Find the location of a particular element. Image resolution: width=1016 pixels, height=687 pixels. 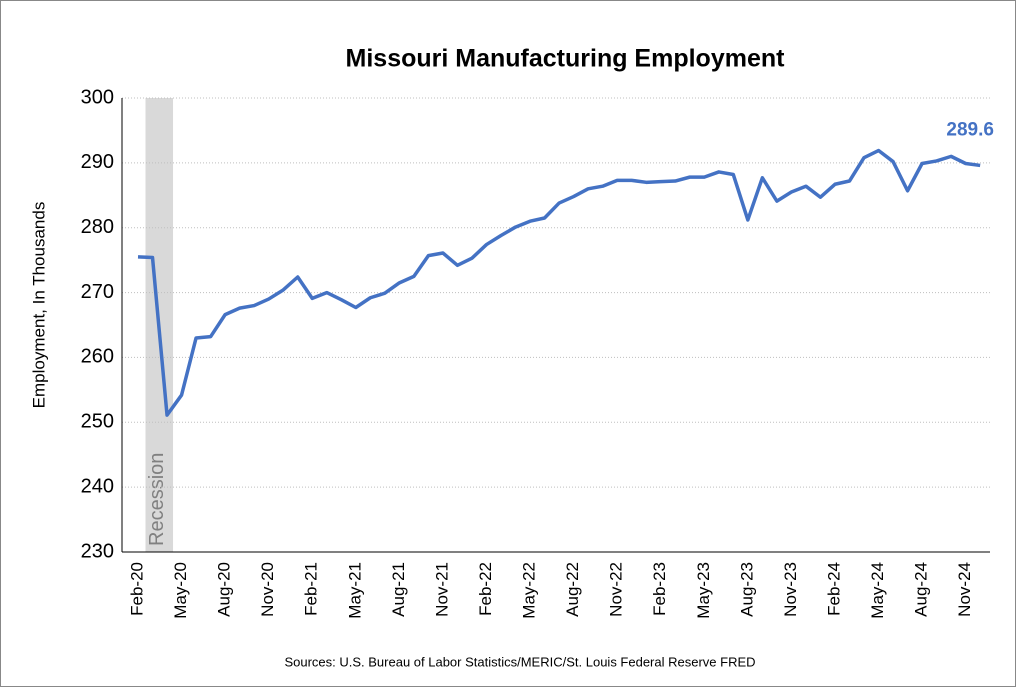

x-tick-label: Feb-20 is located at coordinates (136, 589).